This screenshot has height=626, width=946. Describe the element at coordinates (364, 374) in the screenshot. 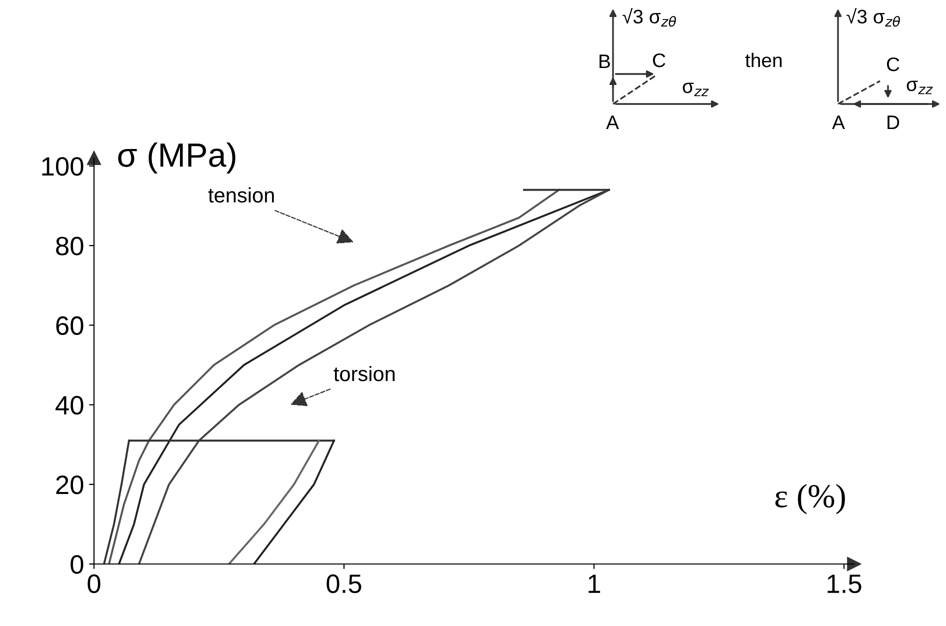

I see `annotation: torsion` at that location.